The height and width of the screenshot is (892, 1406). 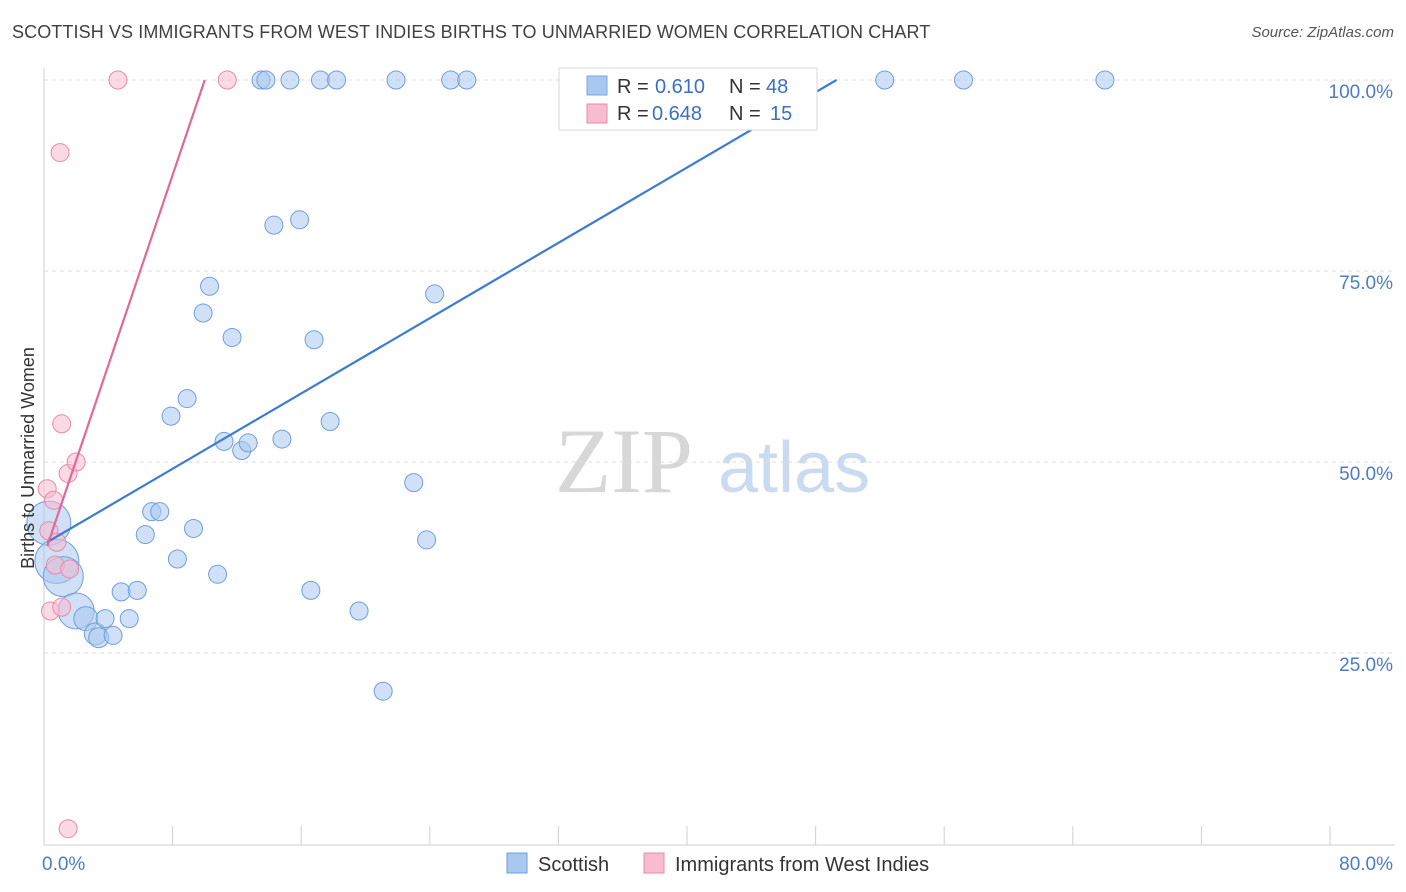 What do you see at coordinates (28, 458) in the screenshot?
I see `y-axis-label: Births to Unmarried Women` at bounding box center [28, 458].